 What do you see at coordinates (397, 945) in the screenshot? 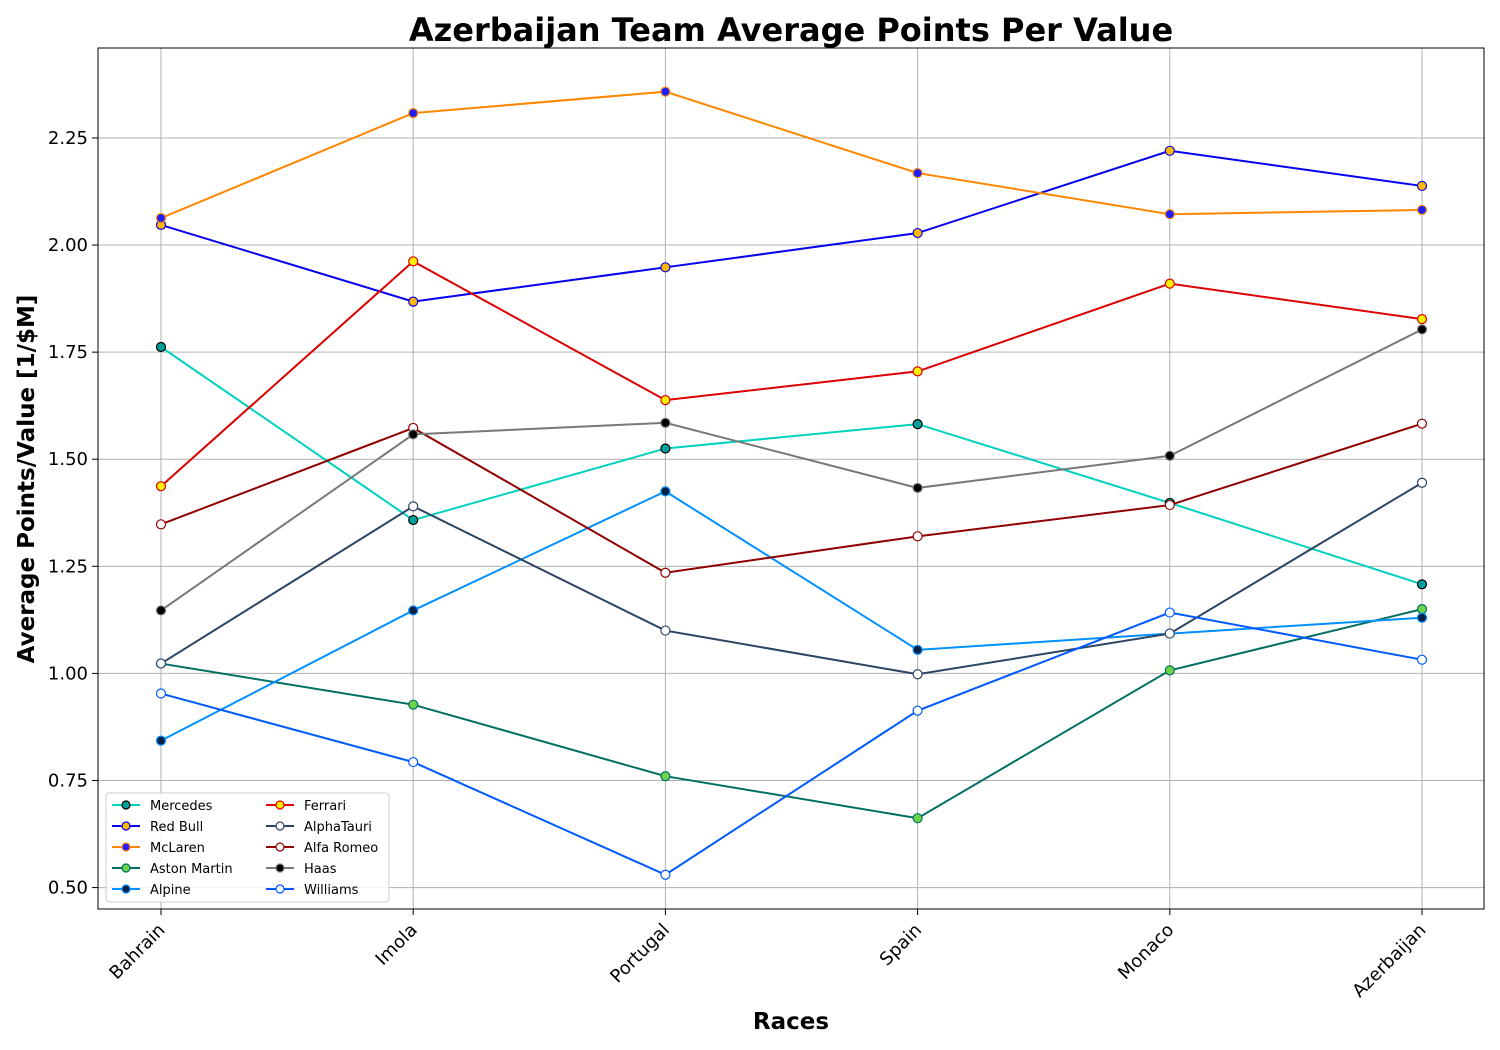
I see `x-tick-label: Imola` at bounding box center [397, 945].